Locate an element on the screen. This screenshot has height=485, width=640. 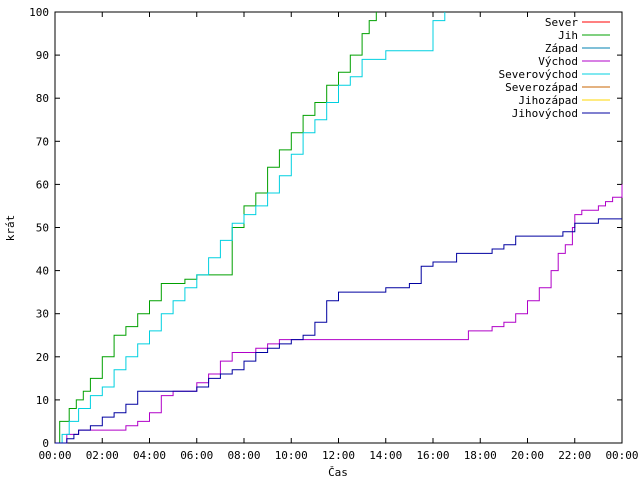
x-tick-label: 10:00 is located at coordinates (291, 455).